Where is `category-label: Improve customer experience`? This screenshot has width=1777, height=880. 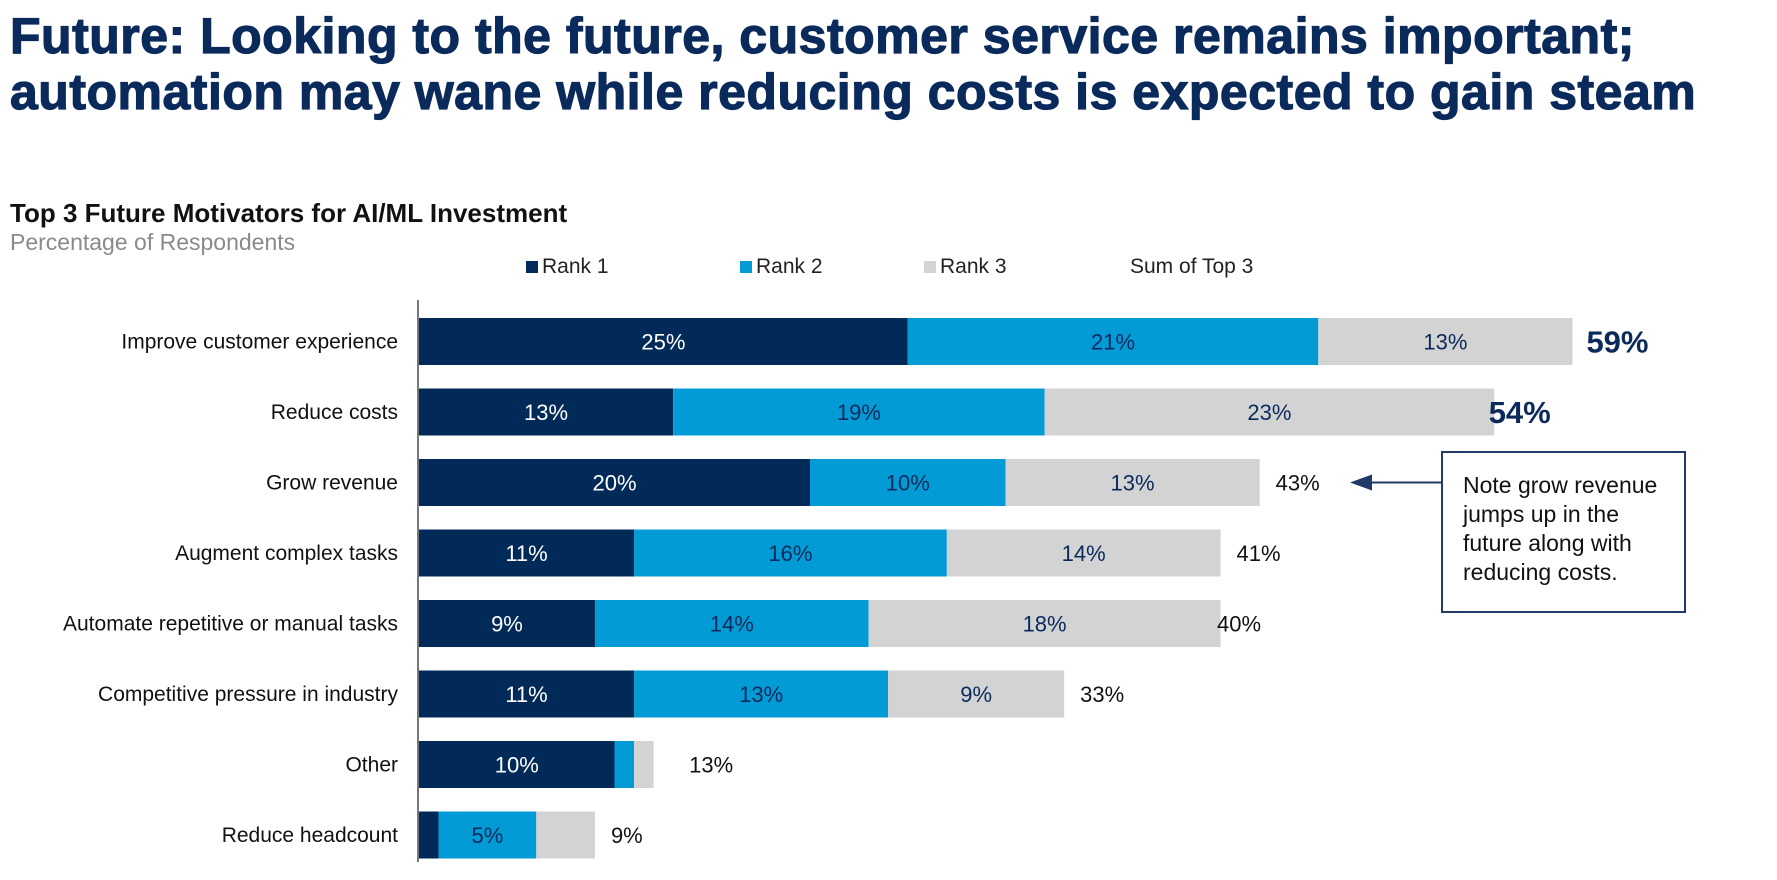
category-label: Improve customer experience is located at coordinates (259, 342).